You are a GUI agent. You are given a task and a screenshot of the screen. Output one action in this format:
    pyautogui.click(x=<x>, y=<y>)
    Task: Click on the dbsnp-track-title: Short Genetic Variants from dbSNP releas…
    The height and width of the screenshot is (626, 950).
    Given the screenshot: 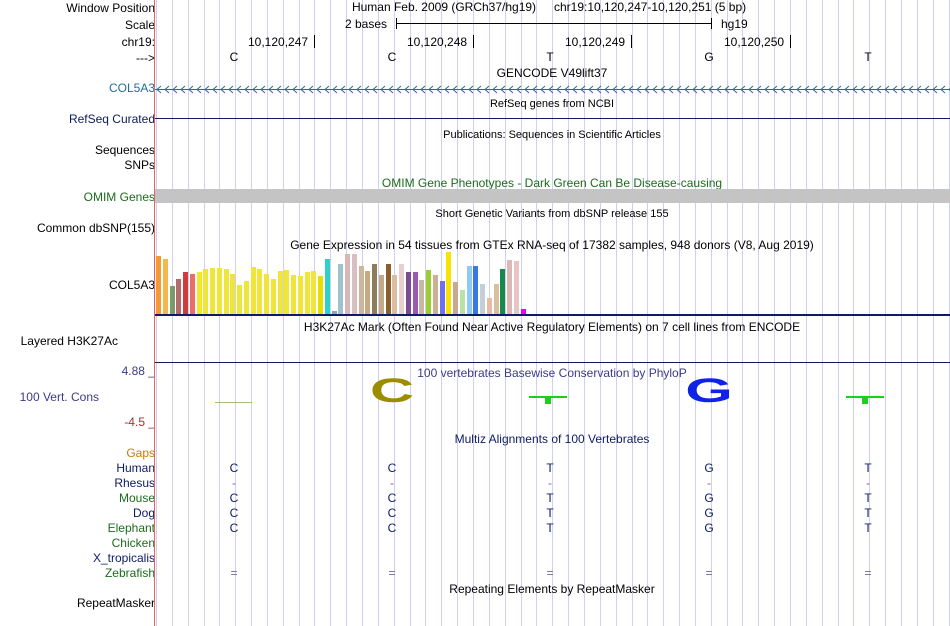 What is the action you would take?
    pyautogui.click(x=552, y=214)
    